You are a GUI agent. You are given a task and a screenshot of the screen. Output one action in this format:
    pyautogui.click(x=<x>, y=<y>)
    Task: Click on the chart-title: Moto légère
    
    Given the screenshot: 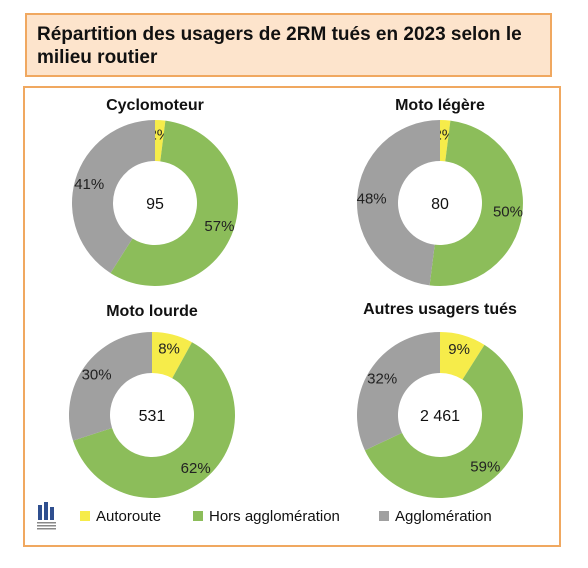 What is the action you would take?
    pyautogui.click(x=440, y=105)
    